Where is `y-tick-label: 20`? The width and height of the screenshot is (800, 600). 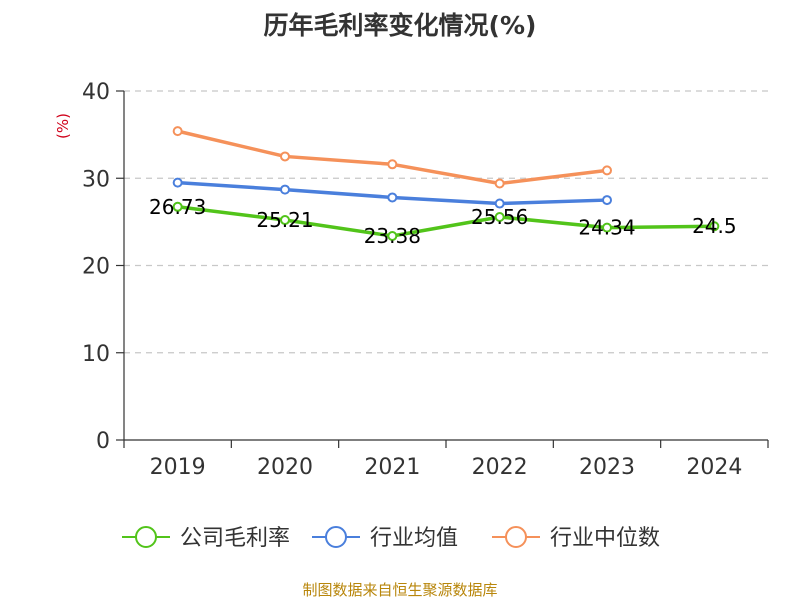
y-tick-label: 20 is located at coordinates (96, 267).